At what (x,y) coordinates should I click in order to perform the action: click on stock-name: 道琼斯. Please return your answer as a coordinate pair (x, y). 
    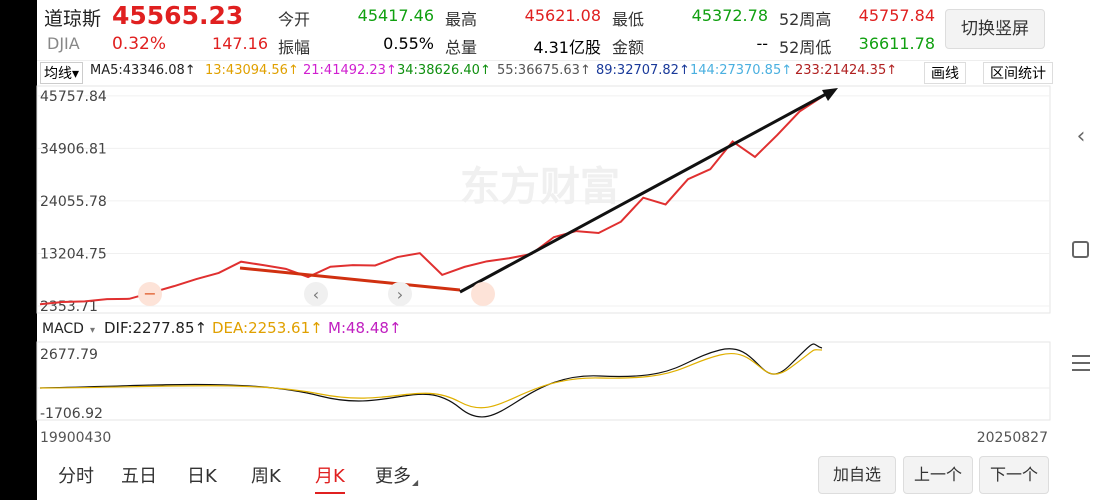
    Looking at the image, I should click on (73, 19).